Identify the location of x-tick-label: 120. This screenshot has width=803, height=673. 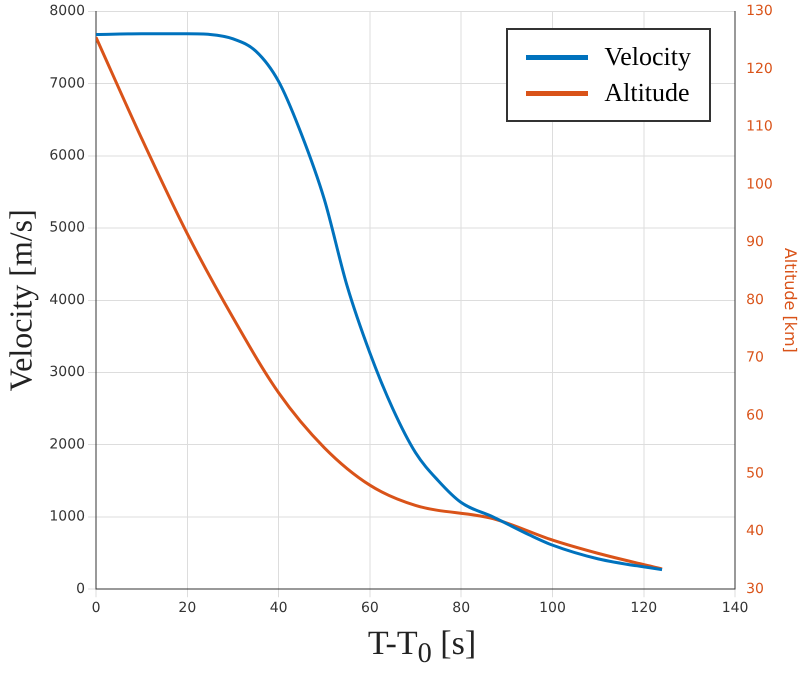
(644, 608).